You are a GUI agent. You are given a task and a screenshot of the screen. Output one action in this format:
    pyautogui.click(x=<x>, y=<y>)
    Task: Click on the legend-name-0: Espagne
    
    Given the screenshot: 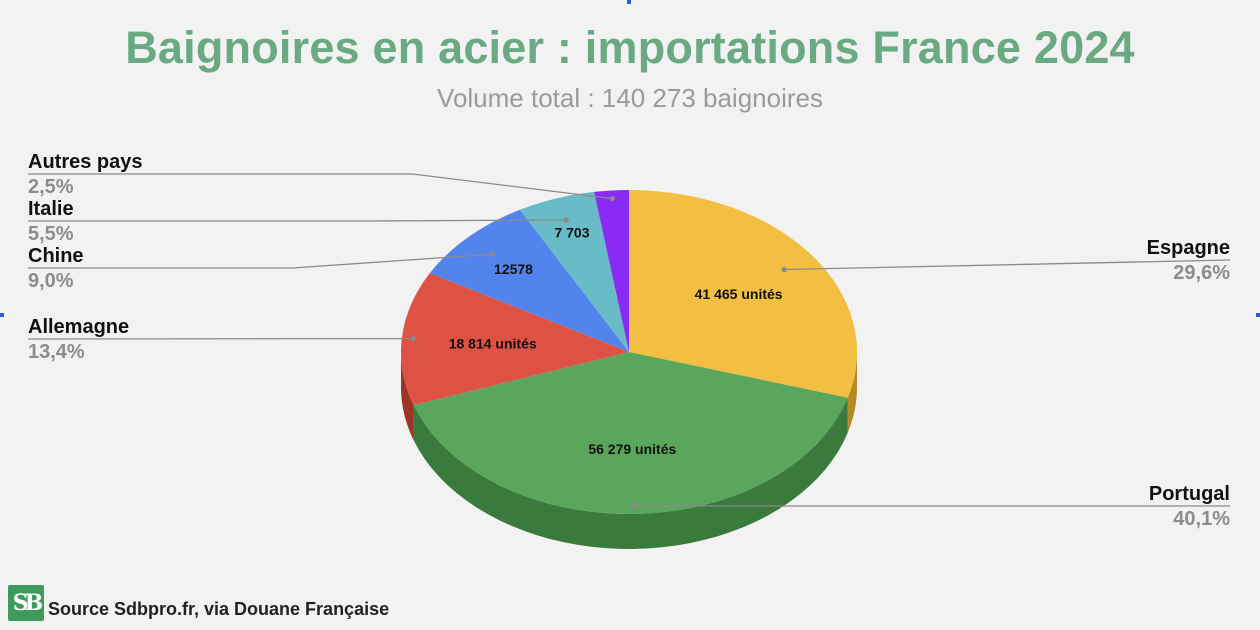 What is the action you would take?
    pyautogui.click(x=1188, y=248)
    